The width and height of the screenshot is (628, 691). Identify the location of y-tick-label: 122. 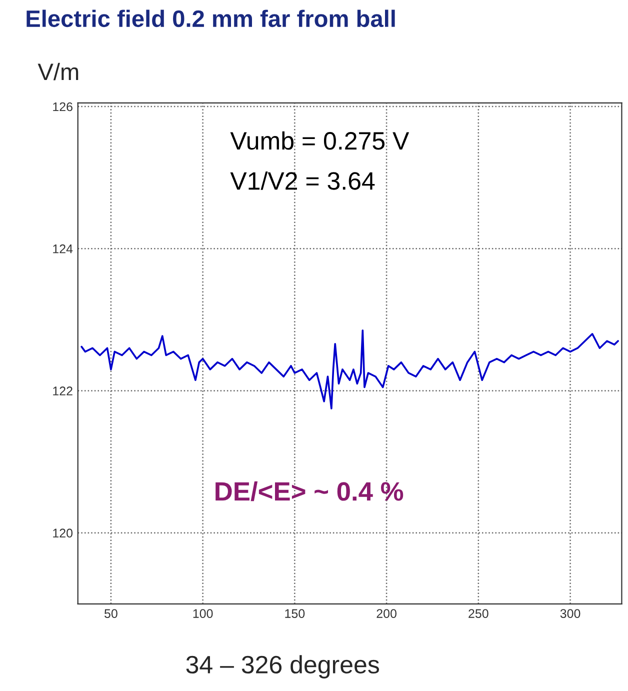
(62, 391).